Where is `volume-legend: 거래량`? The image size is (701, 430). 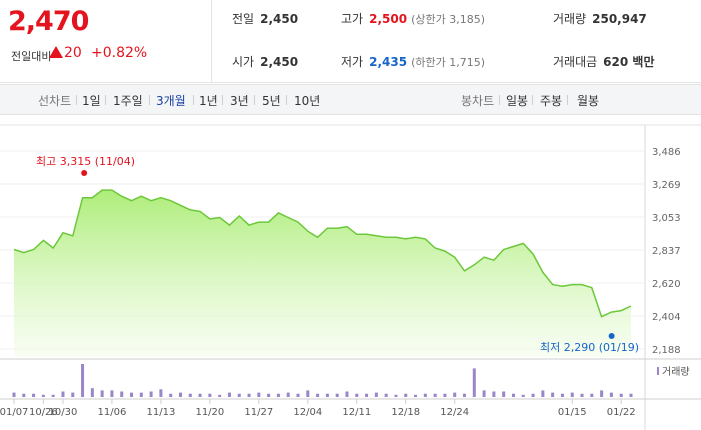 volume-legend: 거래량 is located at coordinates (676, 372).